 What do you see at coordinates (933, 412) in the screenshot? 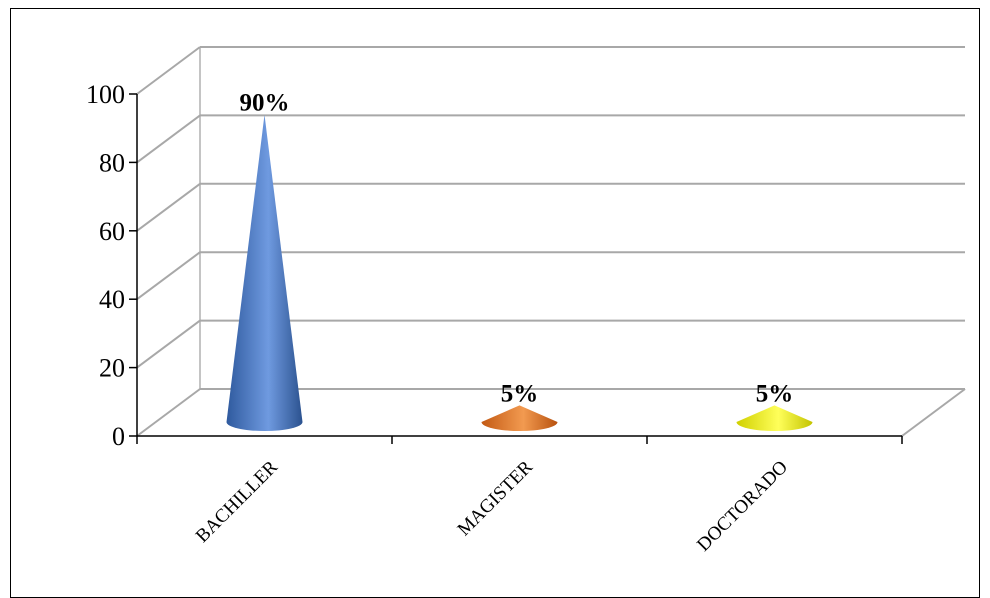
I see `floor-right-edge` at bounding box center [933, 412].